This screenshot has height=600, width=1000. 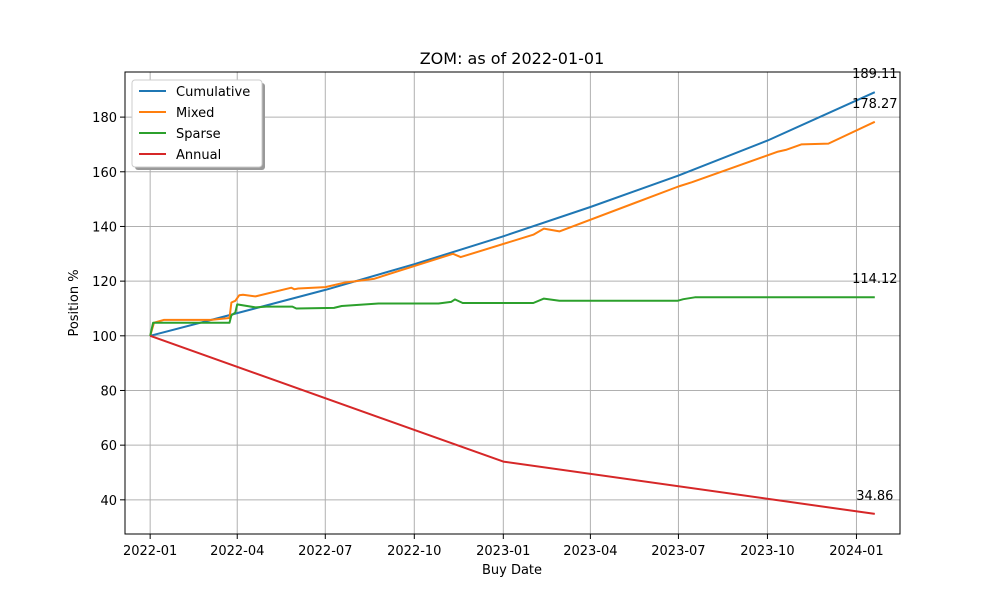 What do you see at coordinates (414, 551) in the screenshot?
I see `x-tick-label: 2022-10` at bounding box center [414, 551].